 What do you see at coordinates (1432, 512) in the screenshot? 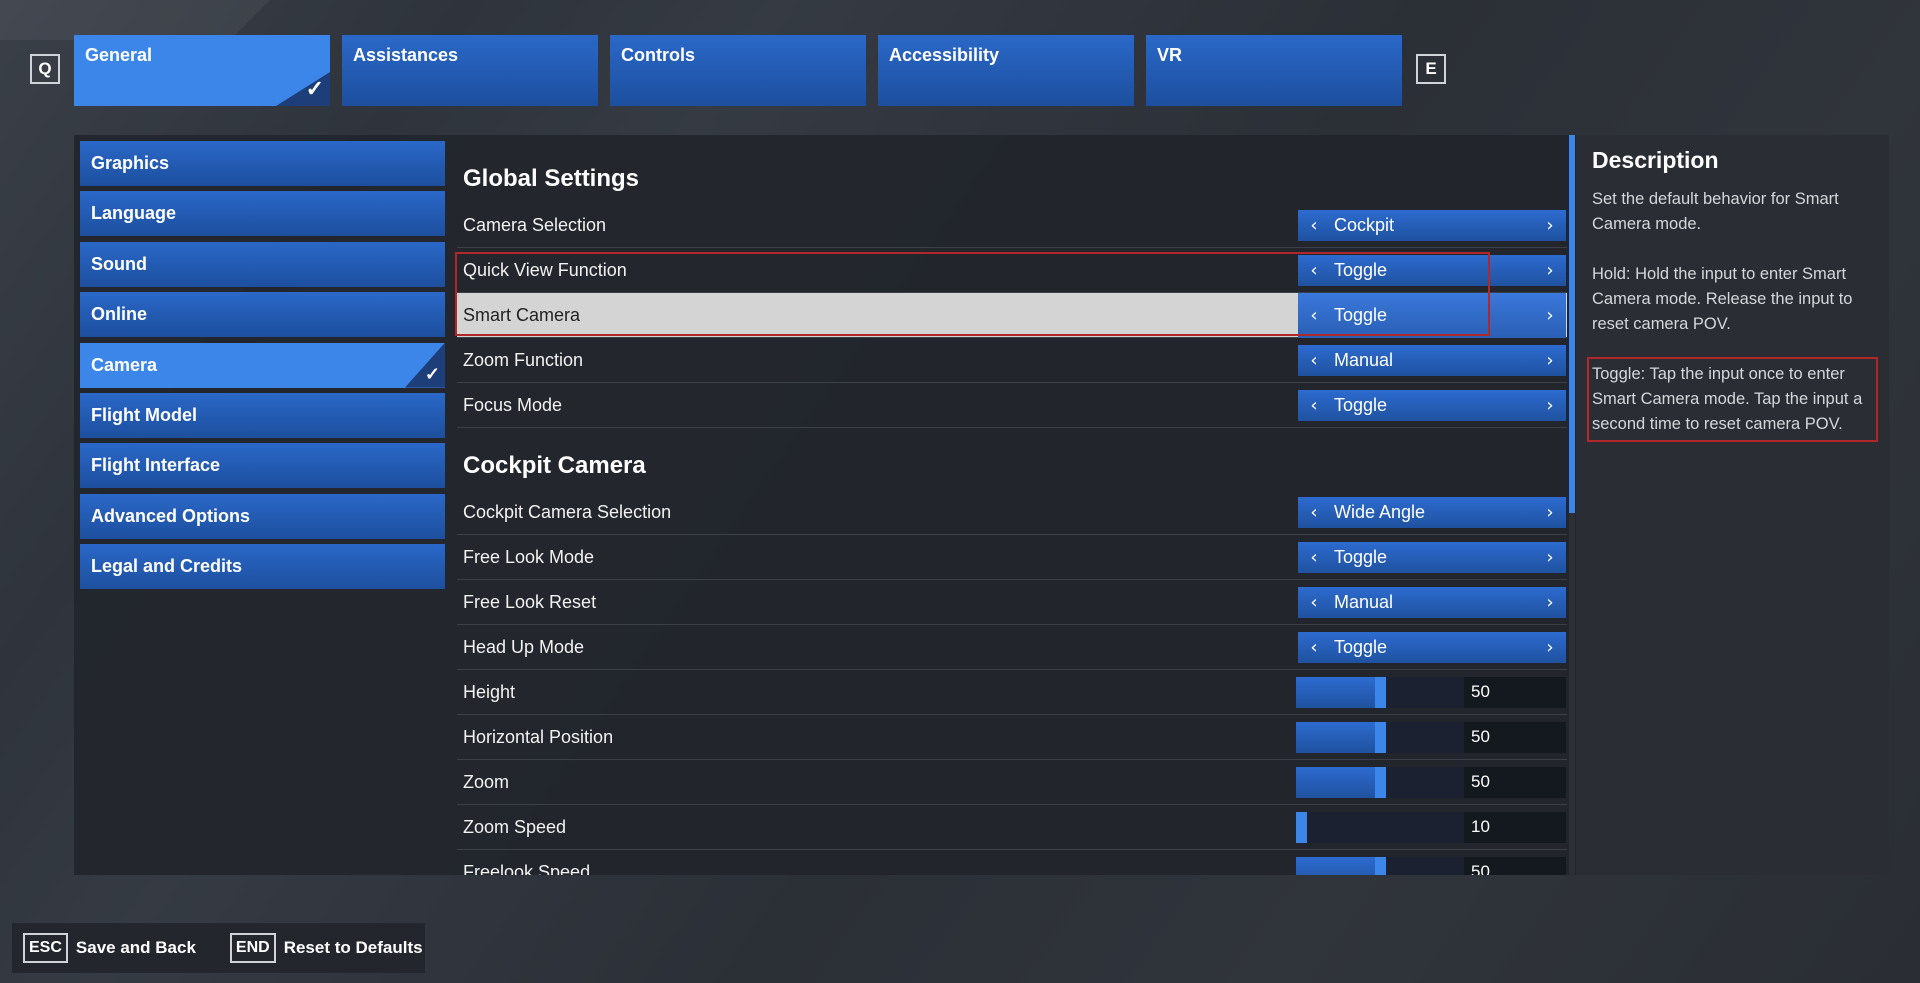
I see `option-selector: ‹ Wide Angle ›` at bounding box center [1432, 512].